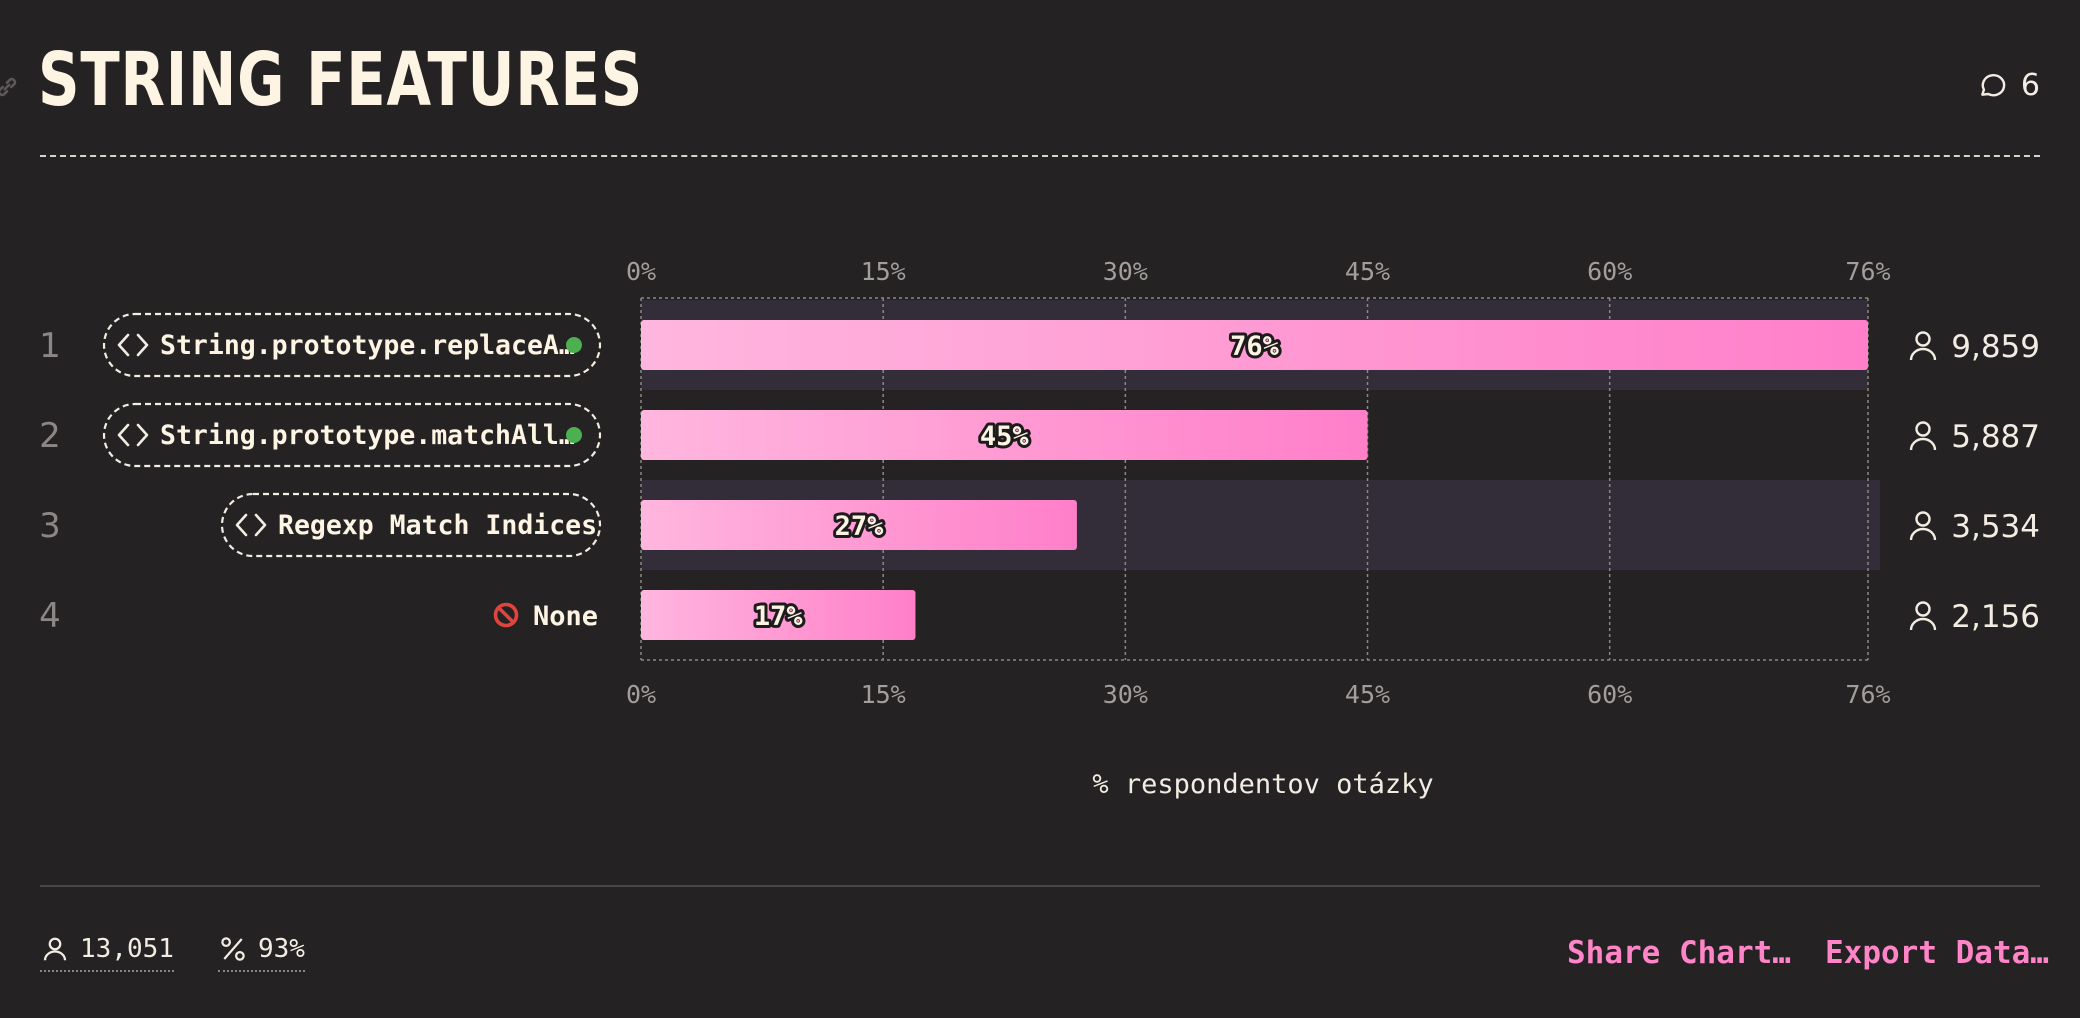 This screenshot has height=1018, width=2080. What do you see at coordinates (437, 525) in the screenshot?
I see `category-label-3: Regexp Match Indices` at bounding box center [437, 525].